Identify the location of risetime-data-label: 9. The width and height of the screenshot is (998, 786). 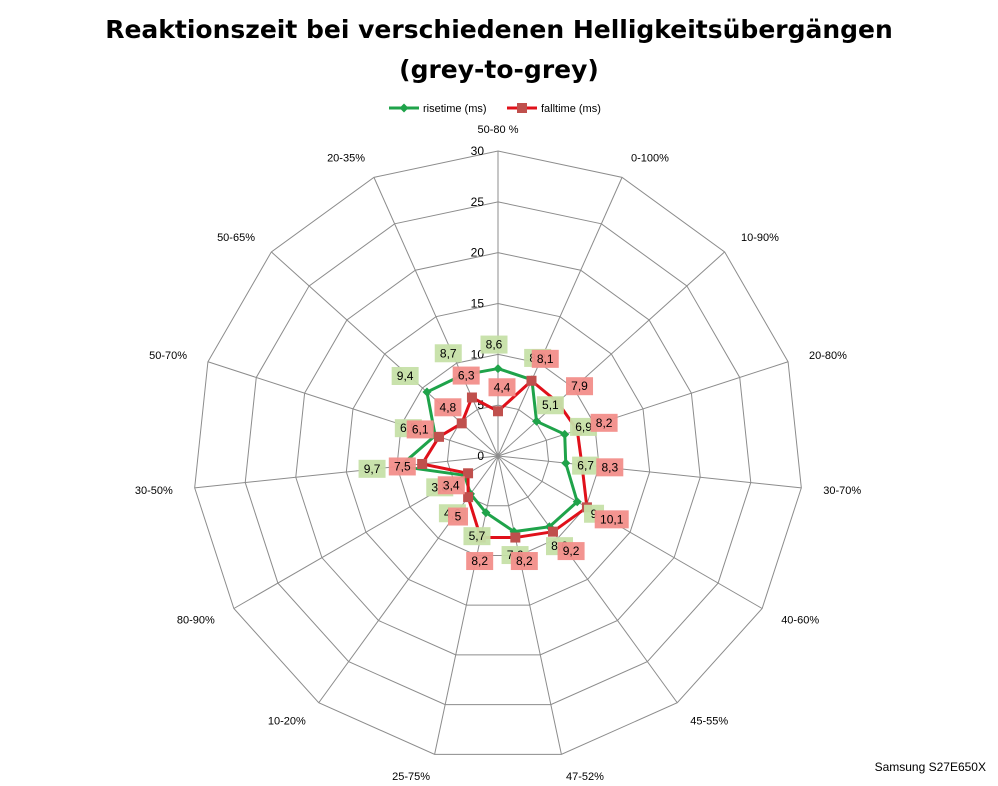
(594, 514).